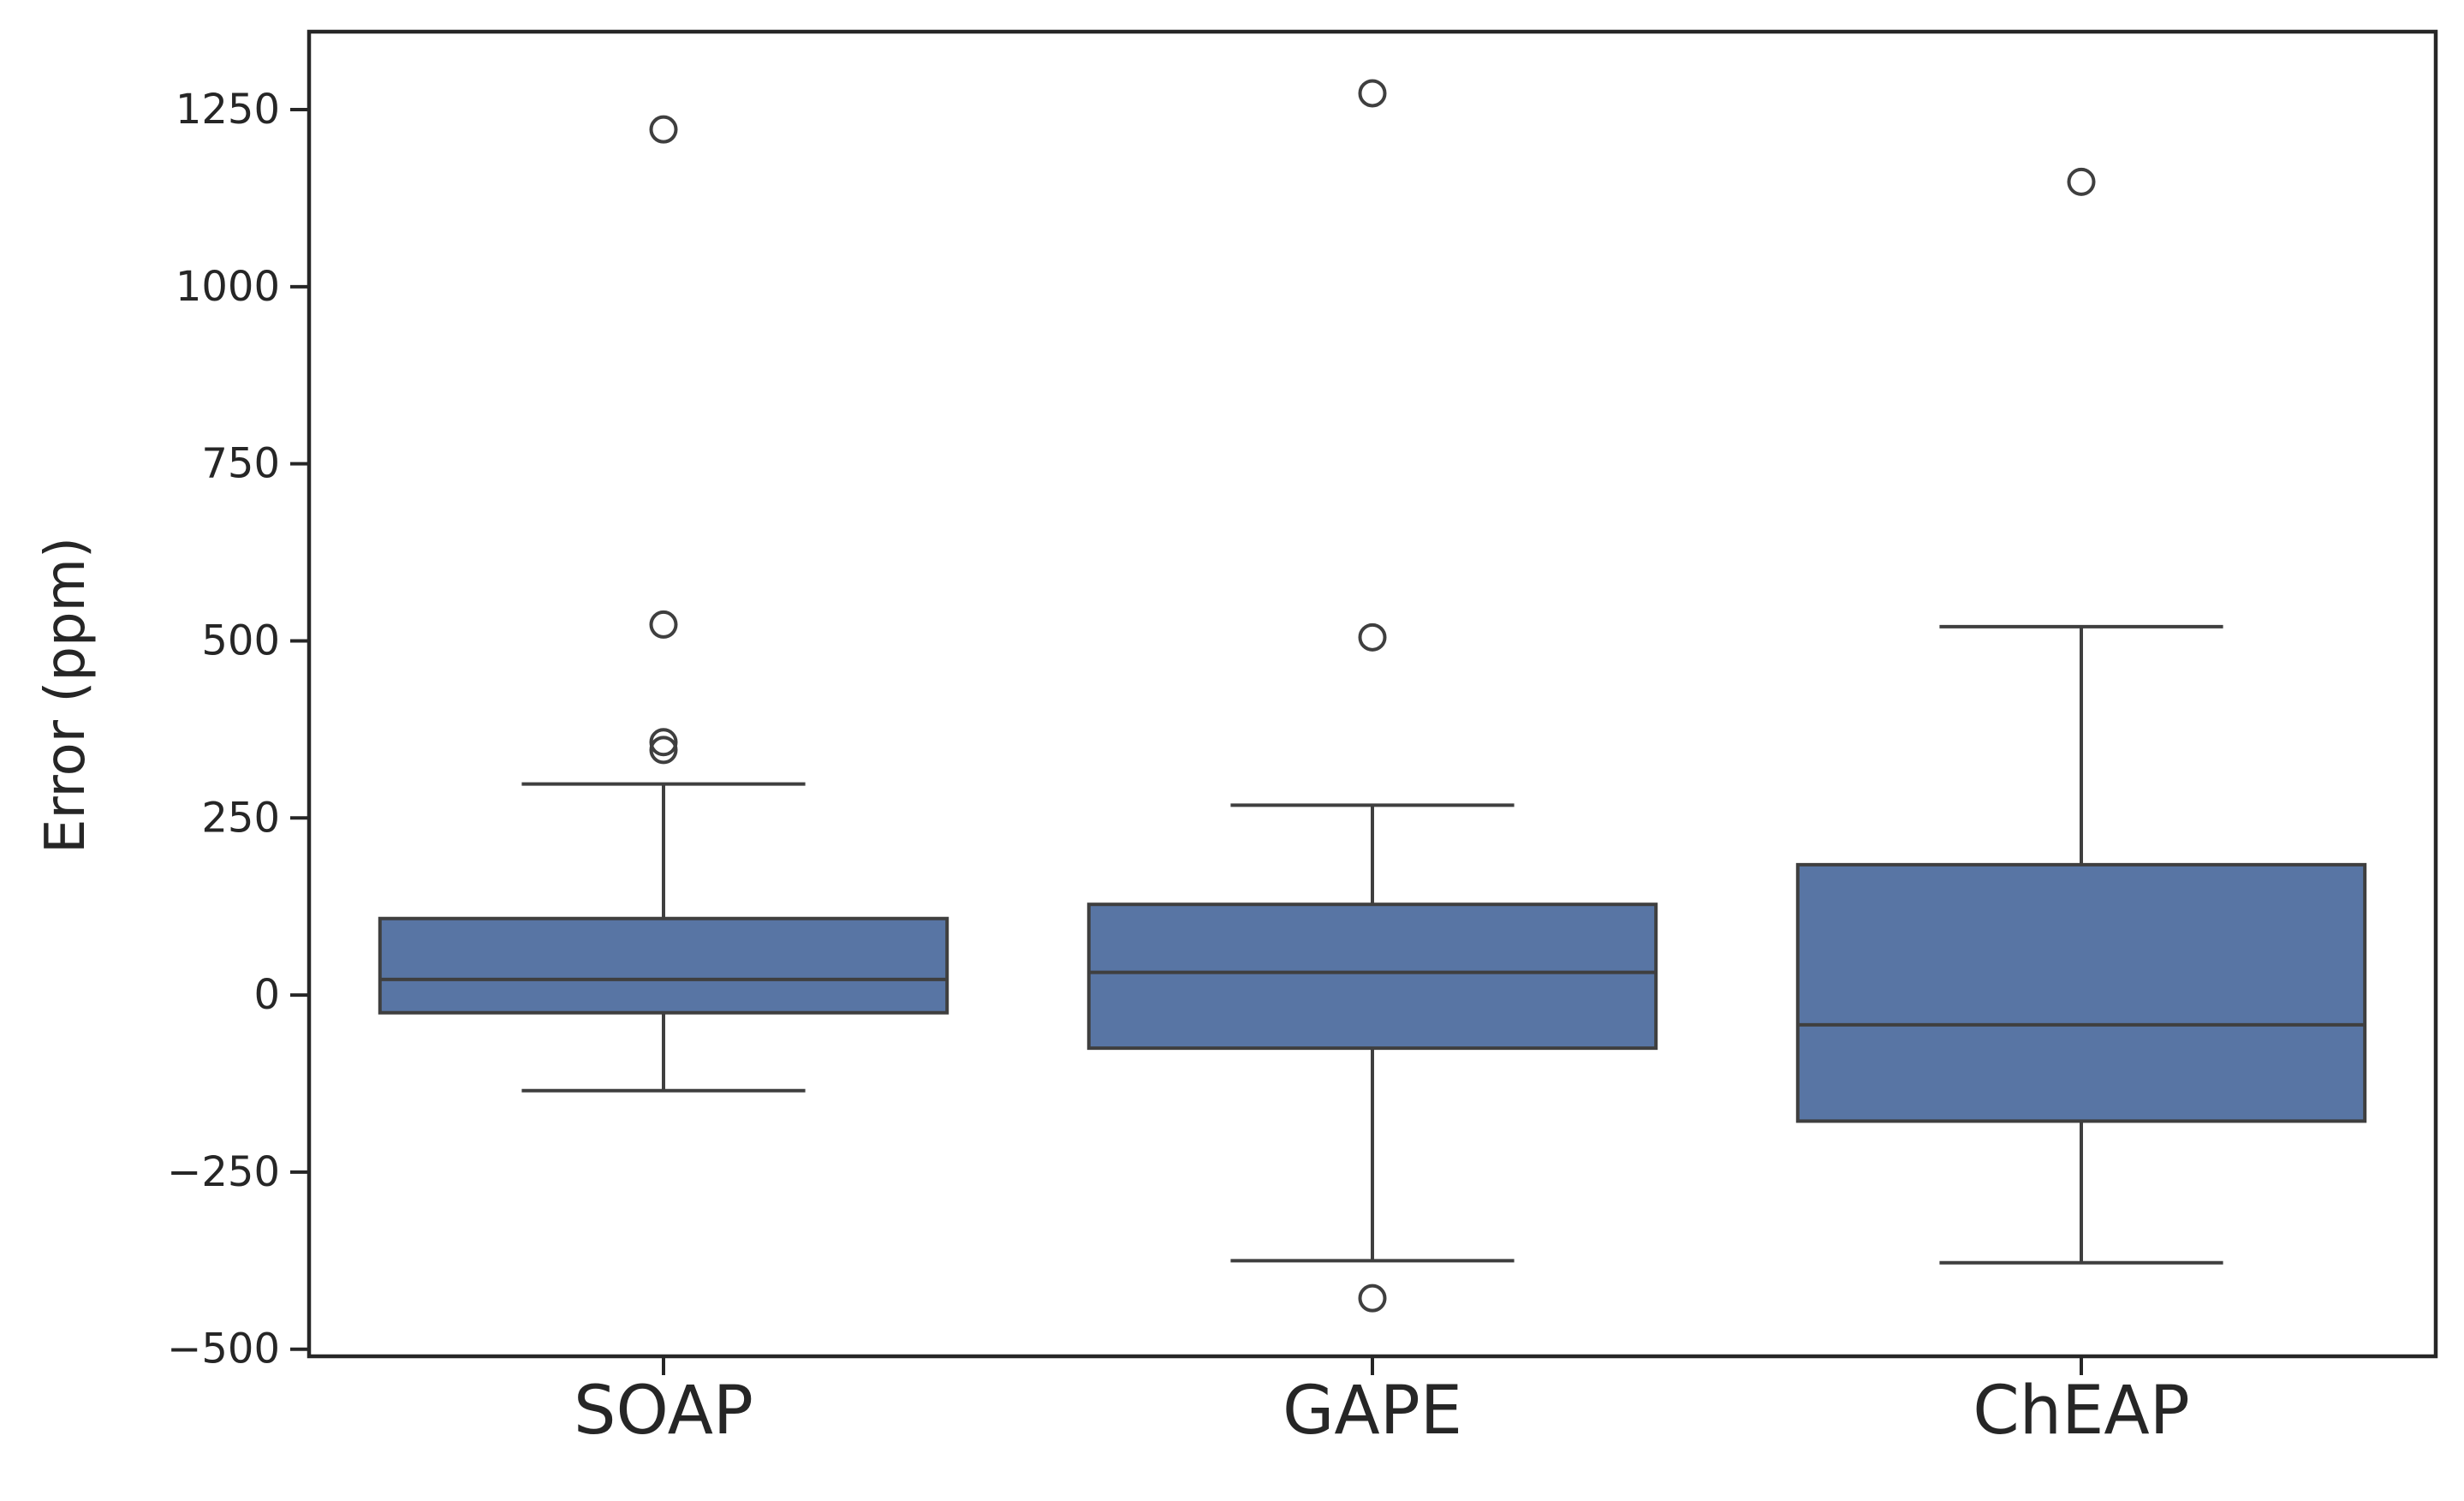 The width and height of the screenshot is (2464, 1501). Describe the element at coordinates (266, 995) in the screenshot. I see `y-tick-label: 0` at that location.